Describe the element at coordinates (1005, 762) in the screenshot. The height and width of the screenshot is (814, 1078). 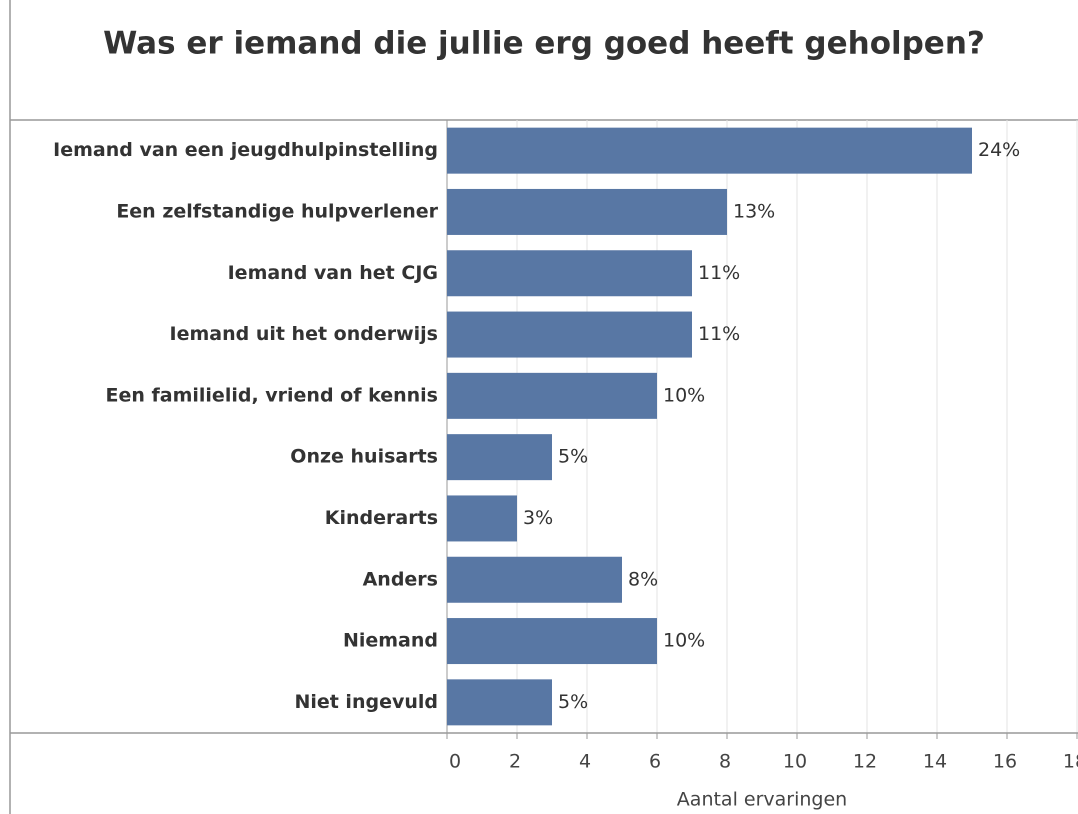
I see `x-tick-label: 16` at that location.